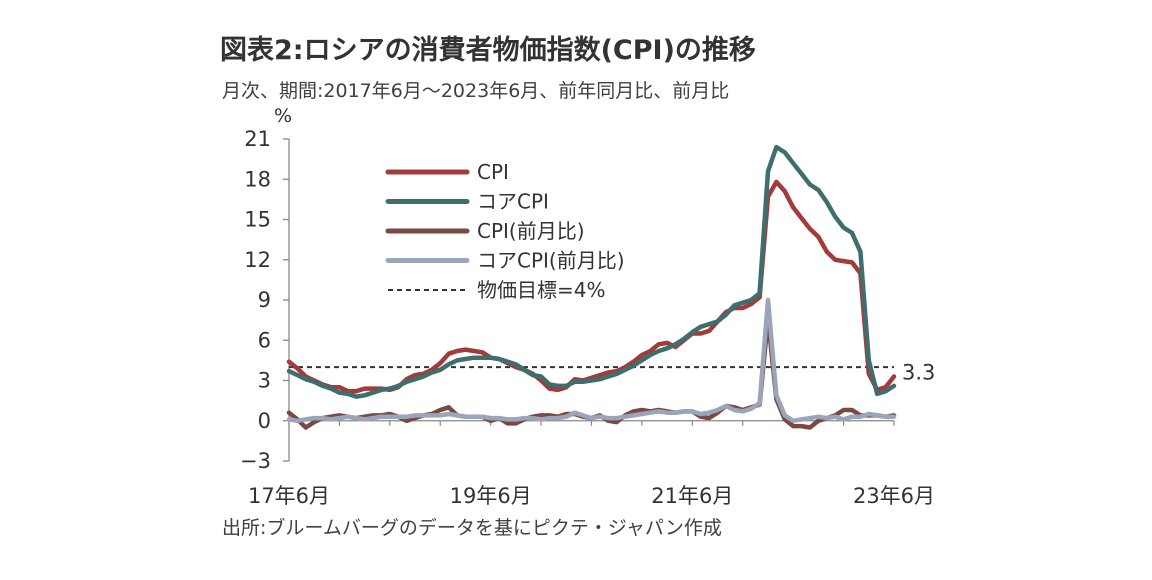 This screenshot has width=1152, height=580. What do you see at coordinates (491, 496) in the screenshot?
I see `x-tick-label: 19年6月` at bounding box center [491, 496].